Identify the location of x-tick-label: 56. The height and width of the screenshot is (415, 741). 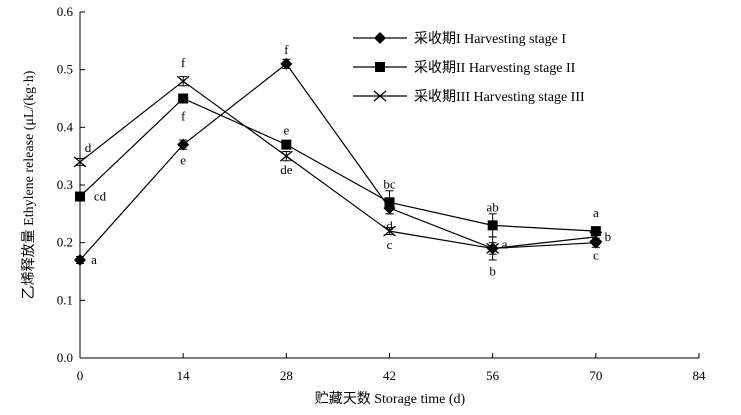
(493, 375).